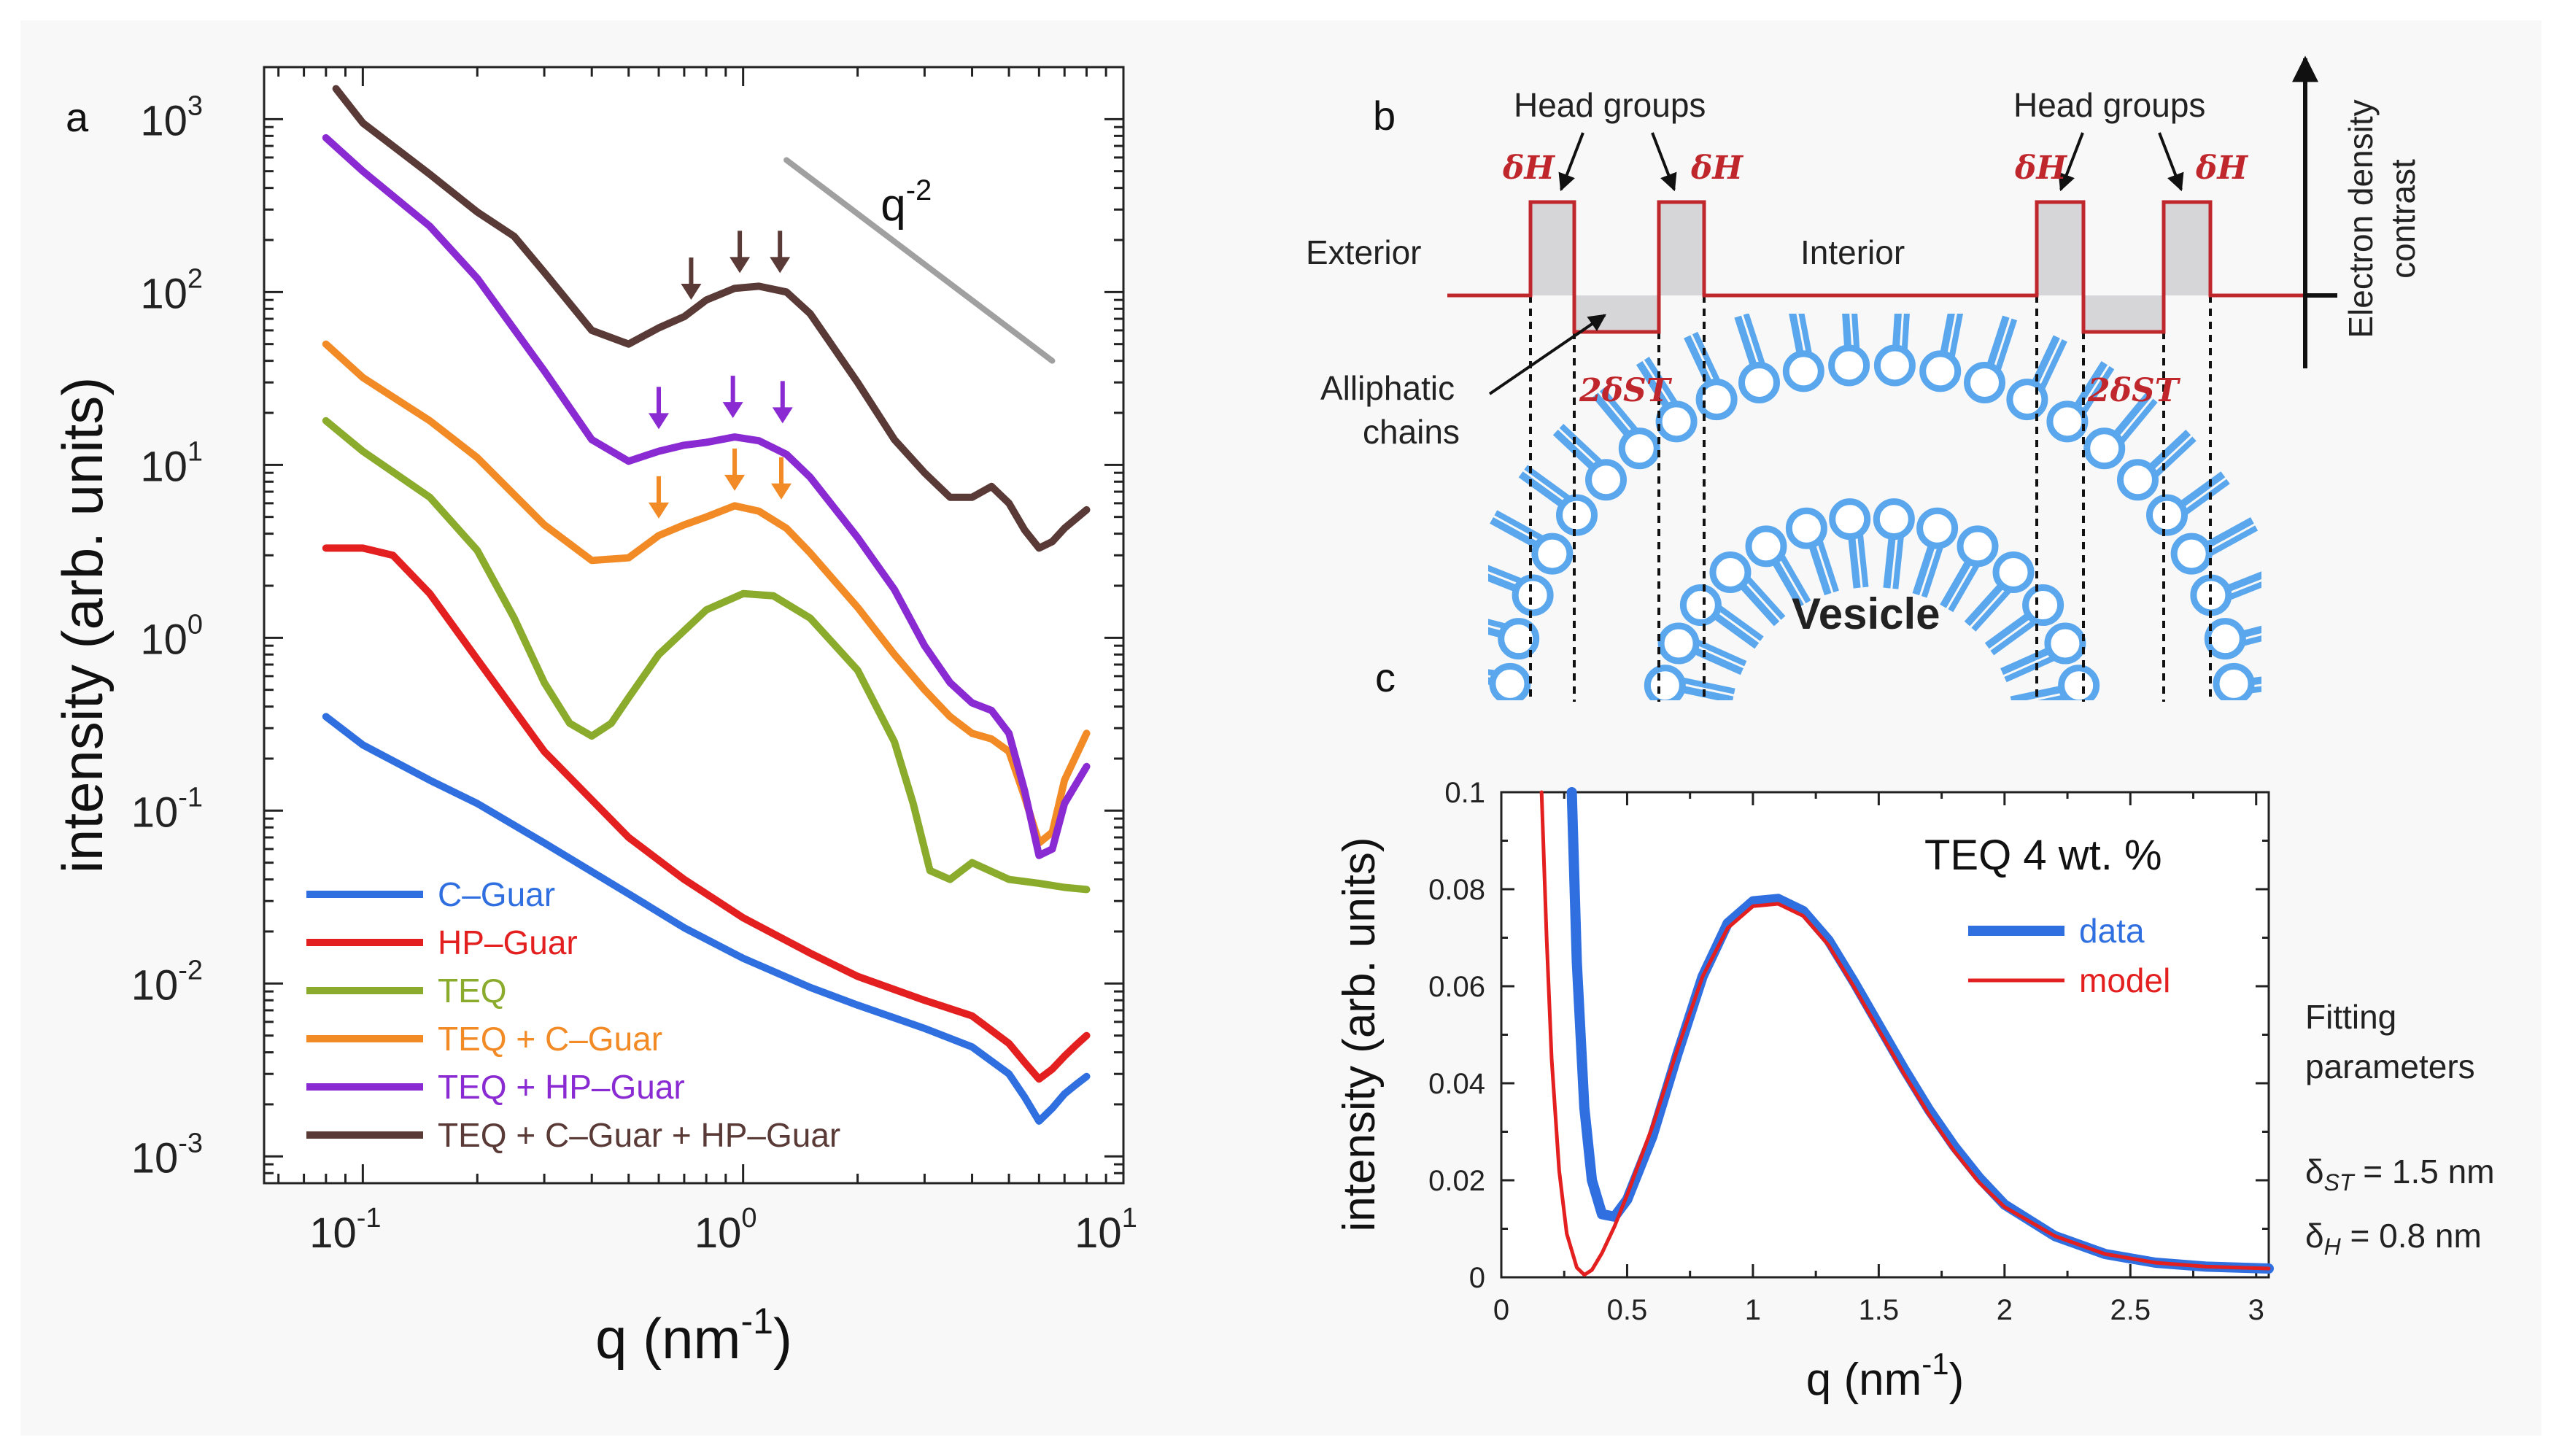 This screenshot has height=1456, width=2562. I want to click on y-tick-label: 10⁻², so click(167, 982).